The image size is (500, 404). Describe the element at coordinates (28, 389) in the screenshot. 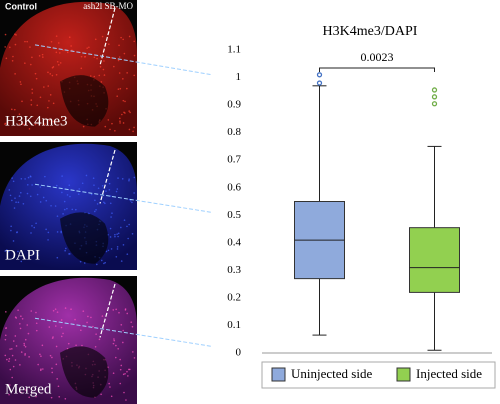

I see `panel-label: Merged` at that location.